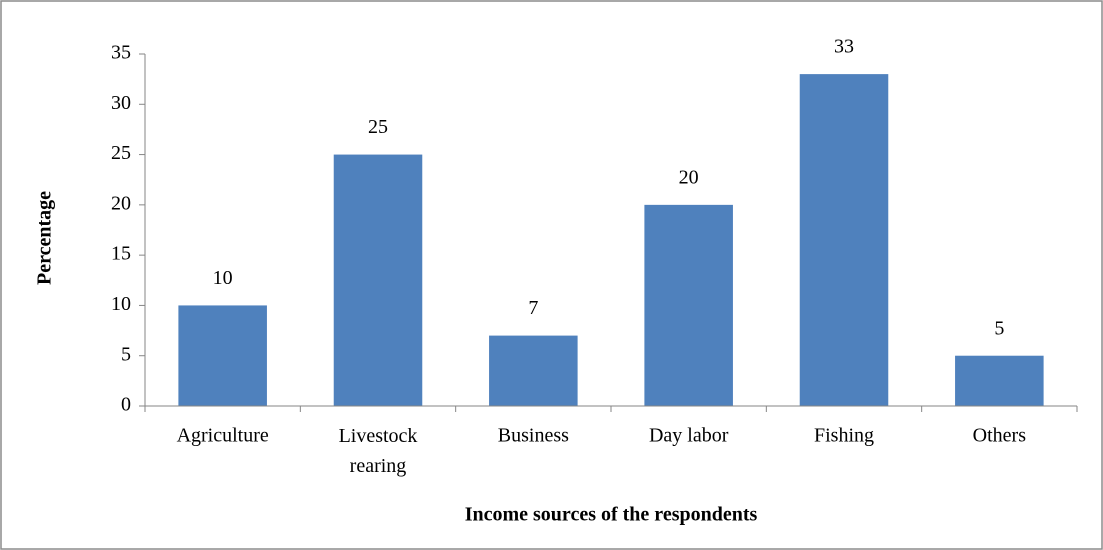  What do you see at coordinates (533, 308) in the screenshot?
I see `value-label: 7` at bounding box center [533, 308].